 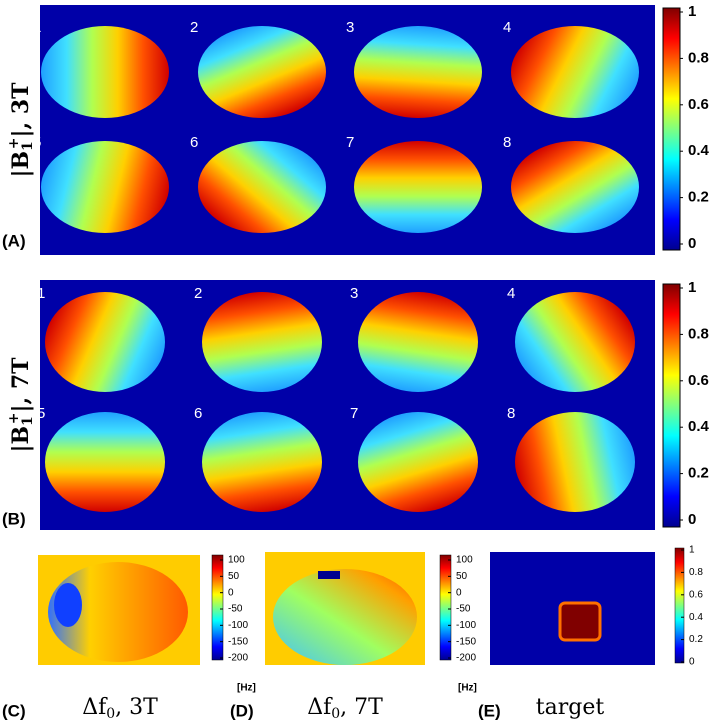 I want to click on caption: Δf0, 7T, so click(x=345, y=708).